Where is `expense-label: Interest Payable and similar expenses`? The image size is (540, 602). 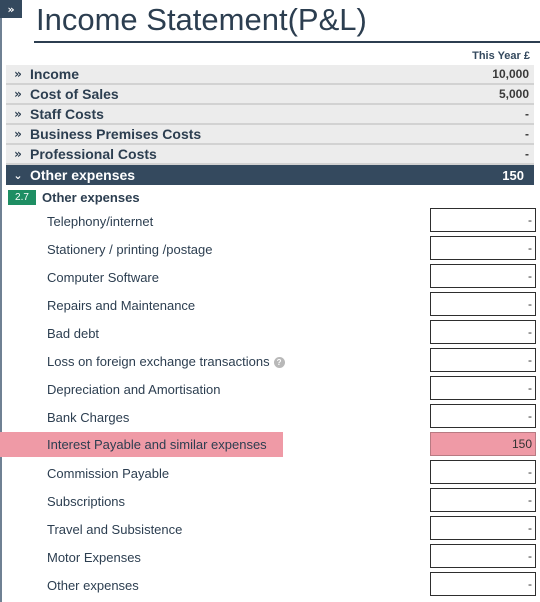
expense-label: Interest Payable and similar expenses is located at coordinates (141, 444).